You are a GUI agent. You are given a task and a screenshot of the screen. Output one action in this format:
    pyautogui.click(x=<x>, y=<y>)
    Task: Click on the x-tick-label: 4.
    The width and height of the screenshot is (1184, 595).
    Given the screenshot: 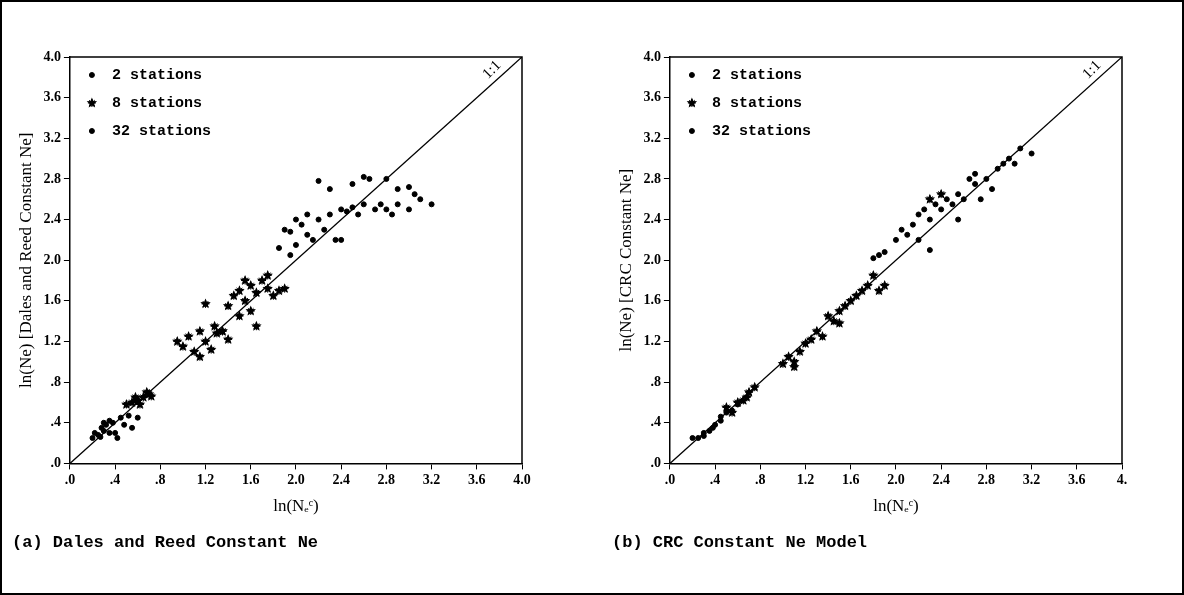 What is the action you would take?
    pyautogui.click(x=1122, y=480)
    